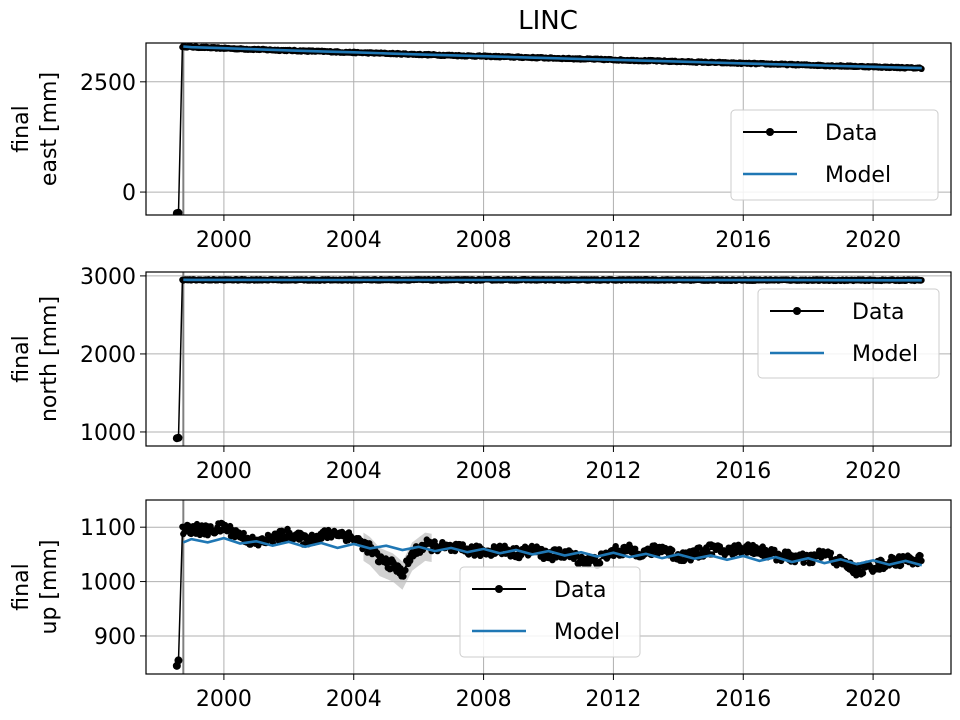 This screenshot has width=960, height=720. What do you see at coordinates (108, 528) in the screenshot?
I see `y-tick-label: 1100` at bounding box center [108, 528].